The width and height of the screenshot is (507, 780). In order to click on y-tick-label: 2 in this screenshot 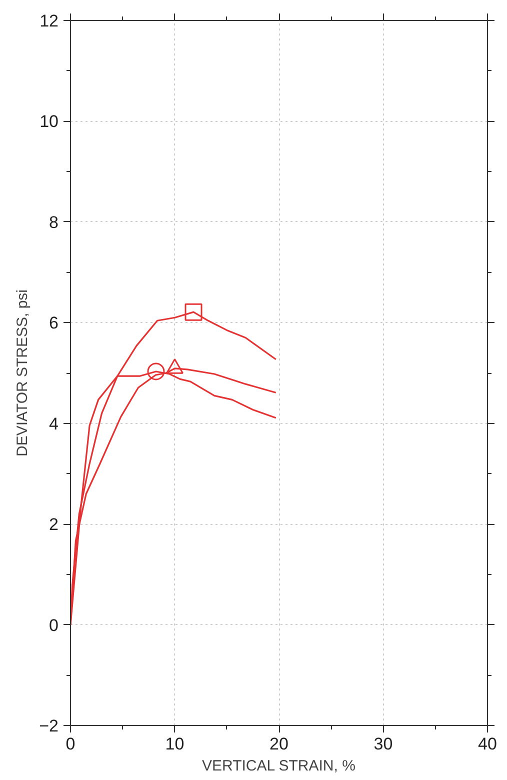, I will do `click(54, 524)`.